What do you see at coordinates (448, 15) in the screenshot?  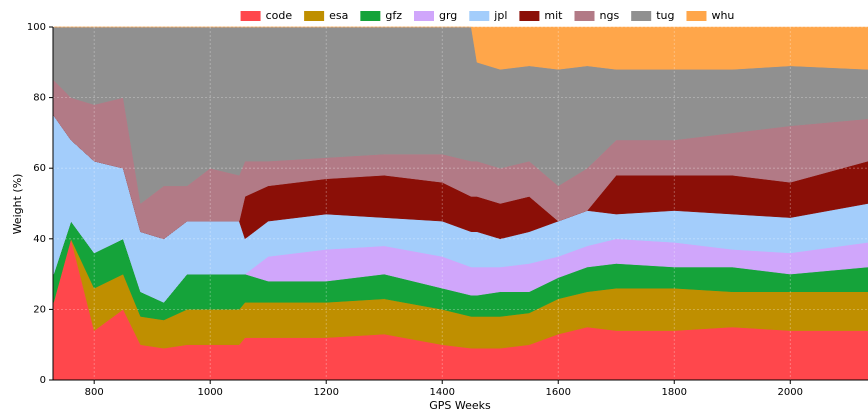 I see `legend-label: grg` at bounding box center [448, 15].